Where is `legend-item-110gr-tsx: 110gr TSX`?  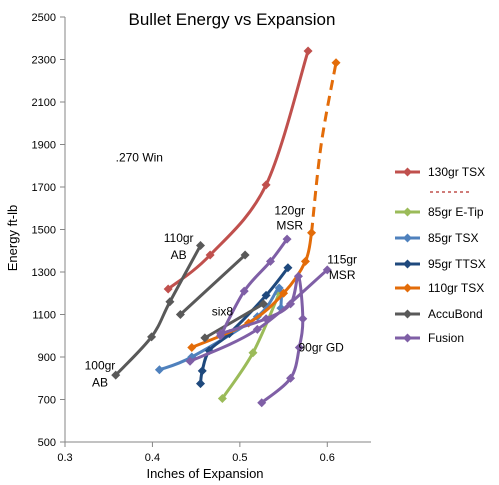 legend-item-110gr-tsx: 110gr TSX is located at coordinates (439, 288).